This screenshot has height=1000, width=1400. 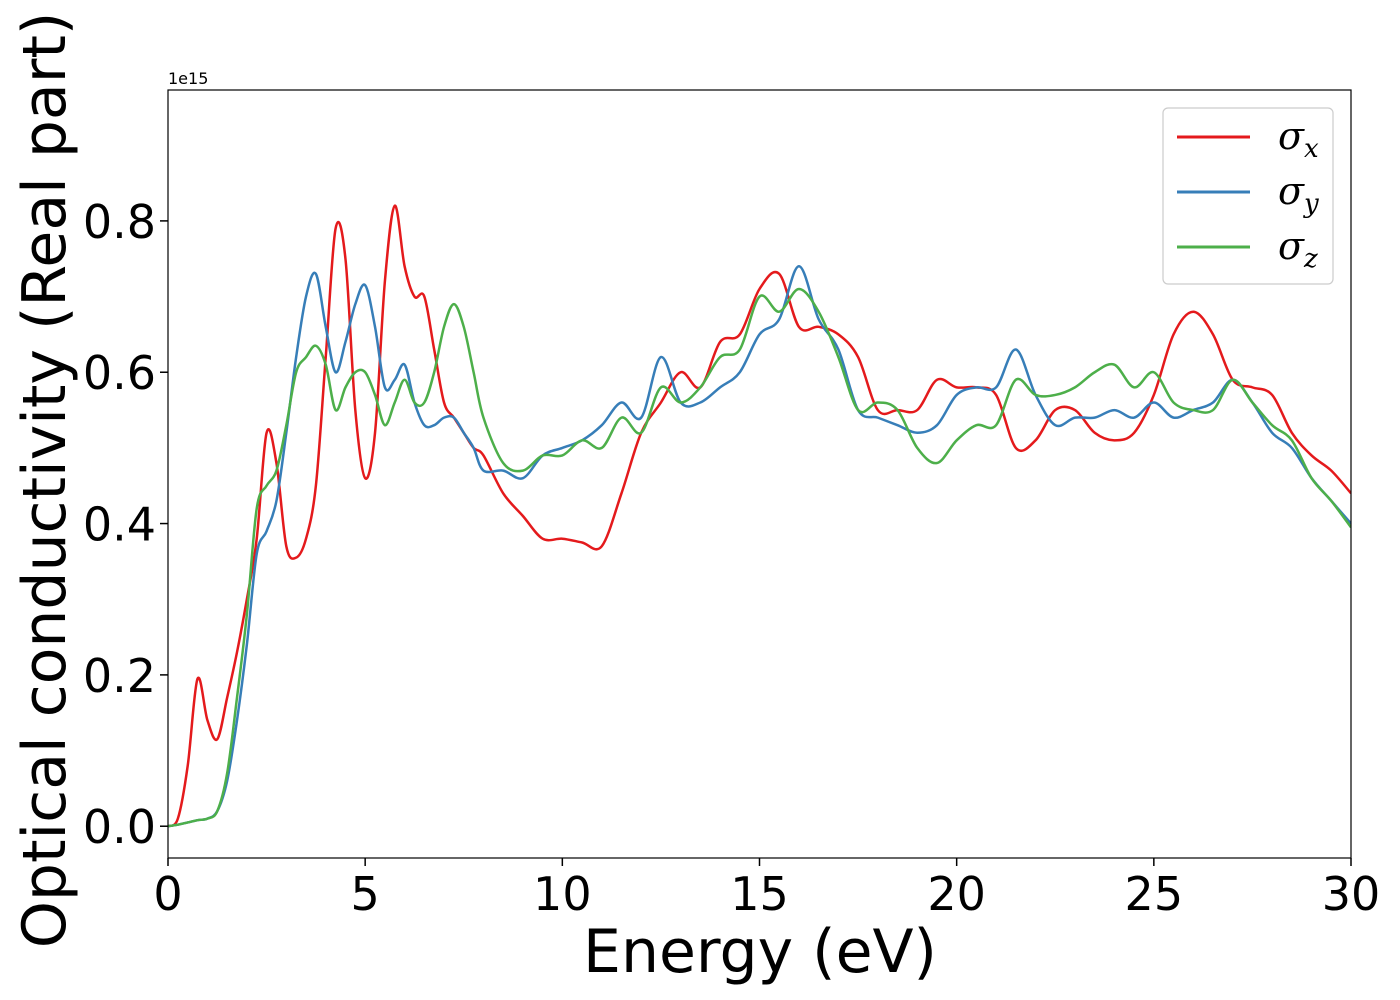 I want to click on y-tick-label: 0.8, so click(x=119, y=222).